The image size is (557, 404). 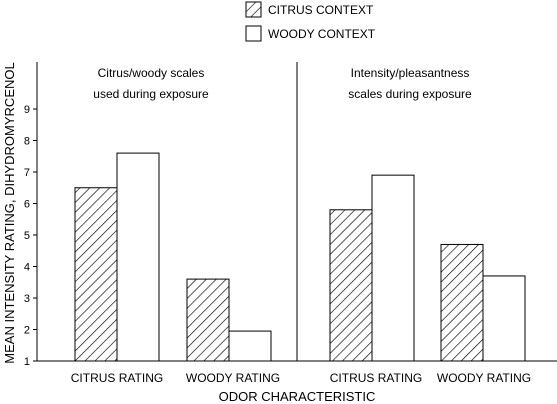 What do you see at coordinates (27, 110) in the screenshot?
I see `y-tick-label: 9` at bounding box center [27, 110].